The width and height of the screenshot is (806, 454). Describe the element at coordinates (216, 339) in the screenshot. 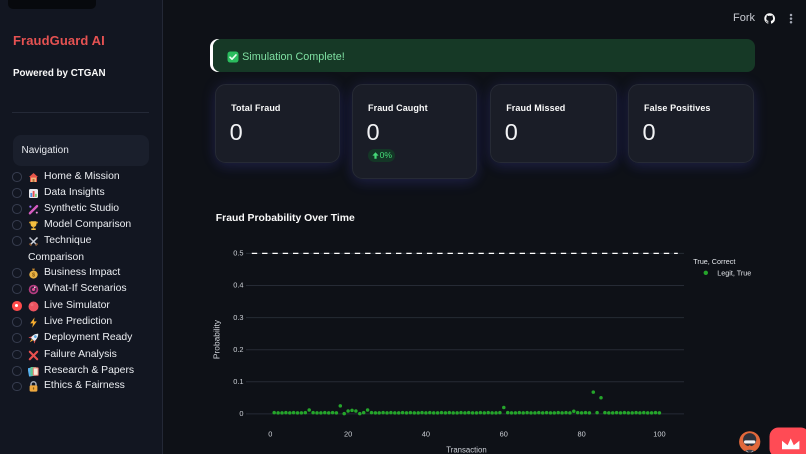

I see `svg-text: Probability` at that location.